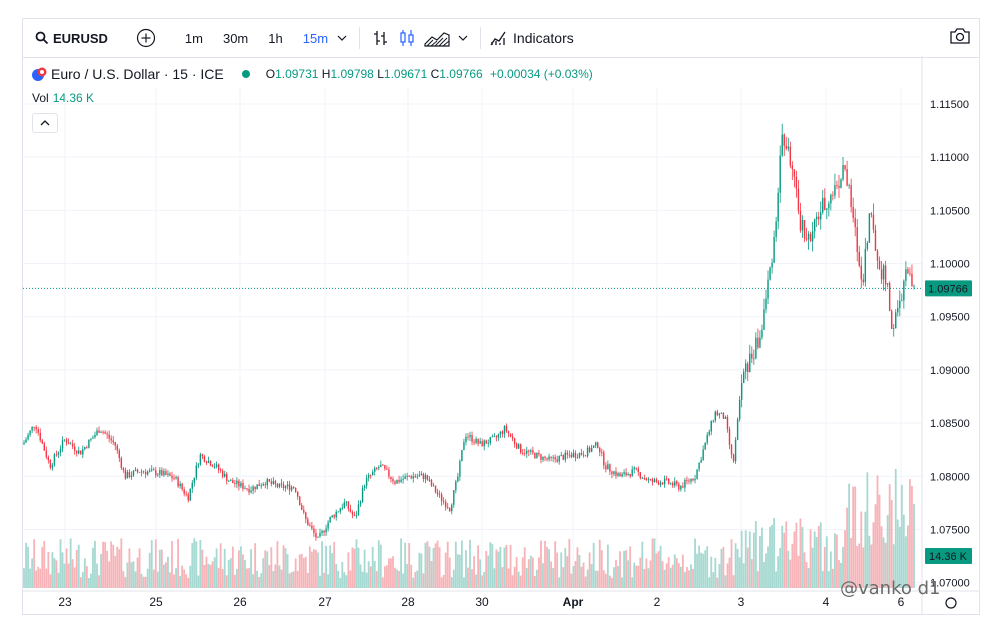 This screenshot has width=995, height=626. Describe the element at coordinates (275, 38) in the screenshot. I see `timeframe-1h: 1h` at that location.